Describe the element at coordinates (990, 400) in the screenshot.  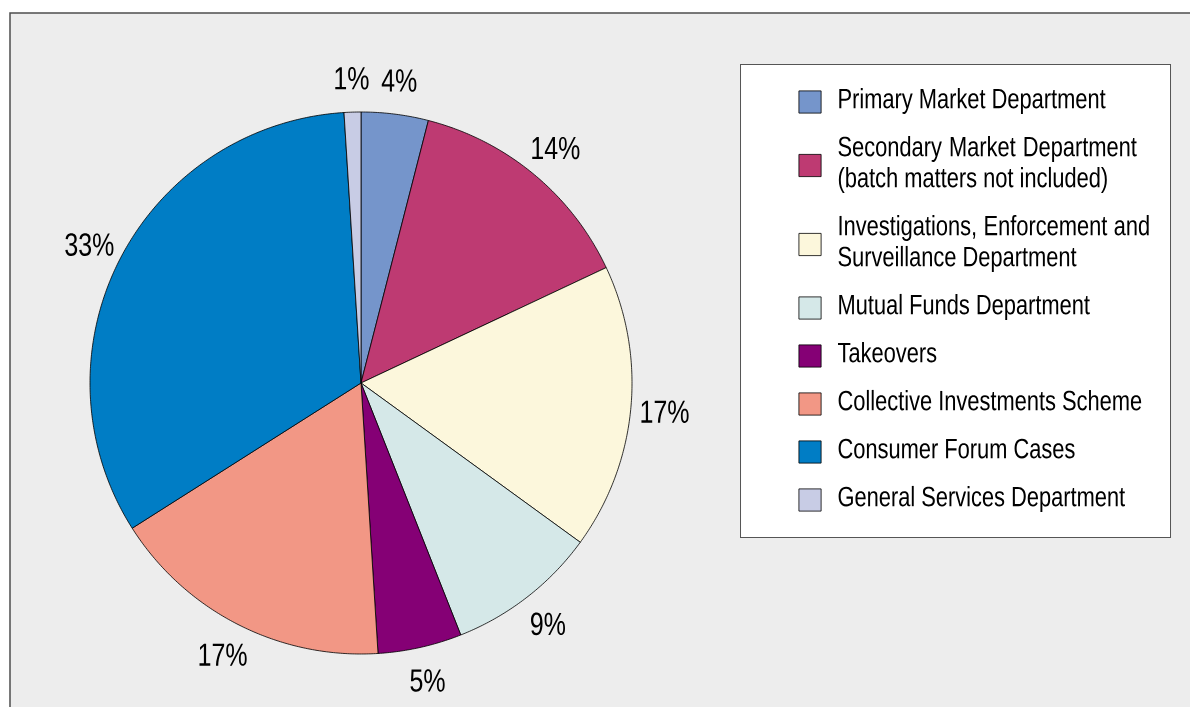
I see `legend-label: Collective Investments Scheme` at that location.